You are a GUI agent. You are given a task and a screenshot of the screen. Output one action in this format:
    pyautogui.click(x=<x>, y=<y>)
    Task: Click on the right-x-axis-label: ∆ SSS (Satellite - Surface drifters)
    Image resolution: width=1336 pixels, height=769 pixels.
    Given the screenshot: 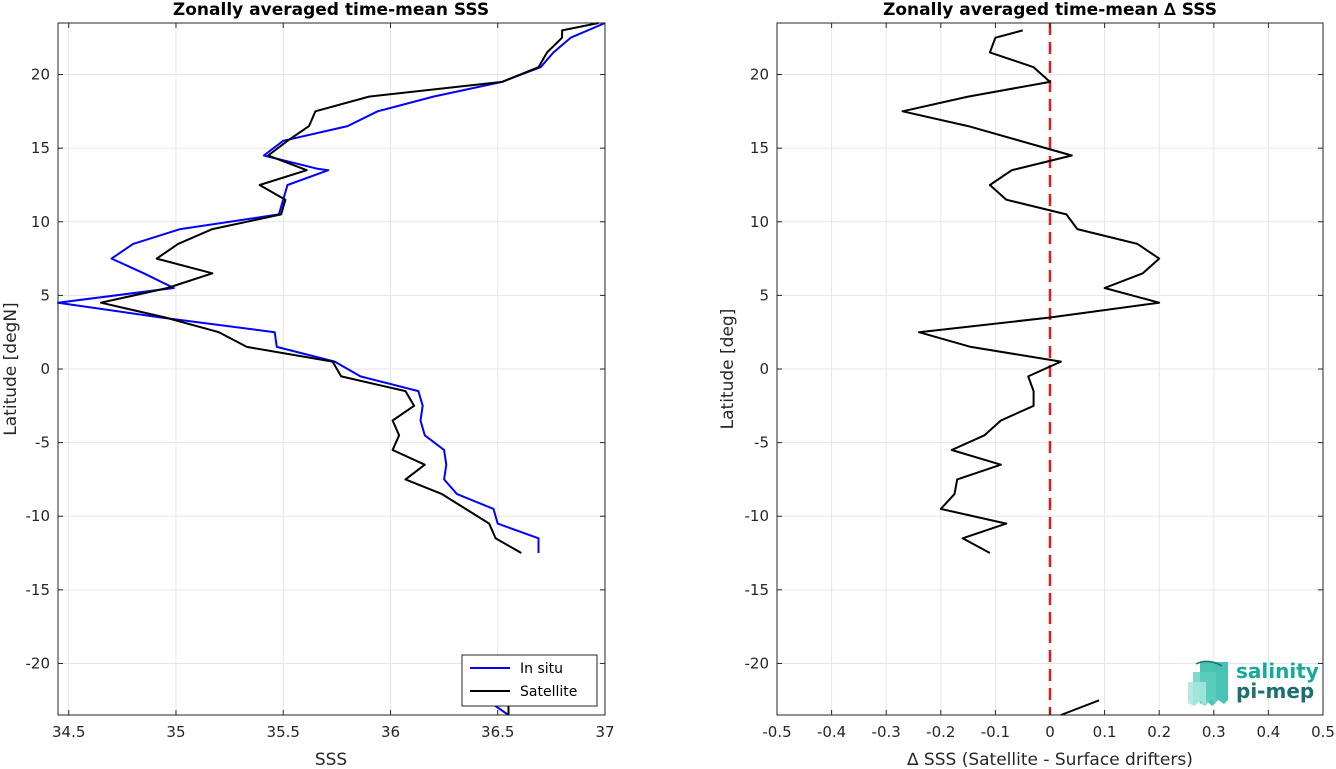 What is the action you would take?
    pyautogui.click(x=1049, y=759)
    